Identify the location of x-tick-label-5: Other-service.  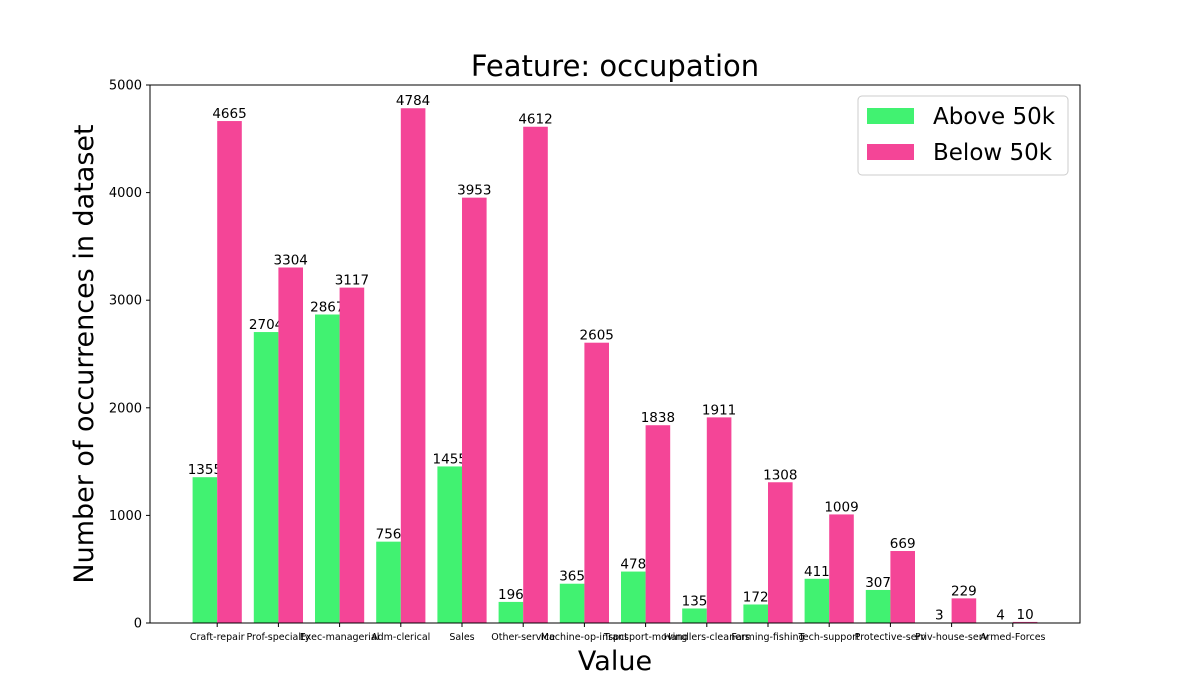
(523, 637).